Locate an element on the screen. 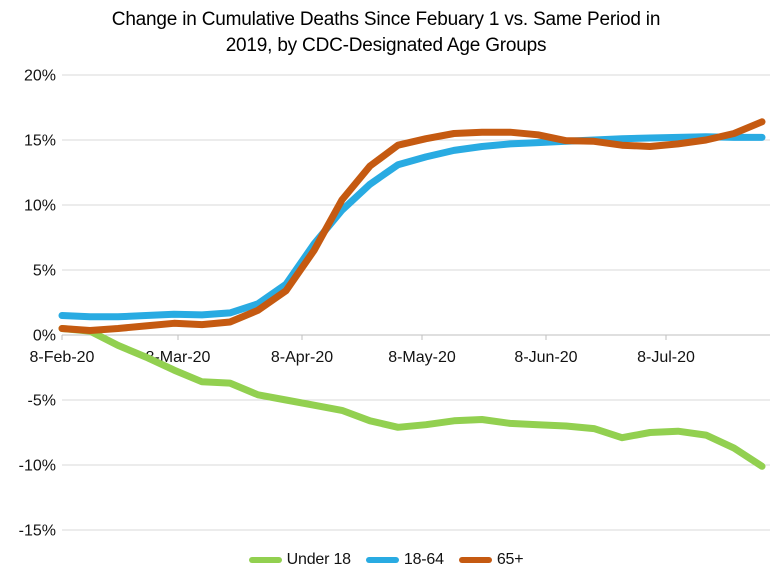 This screenshot has height=576, width=772. y-tick-label-20%: 20% is located at coordinates (40, 76).